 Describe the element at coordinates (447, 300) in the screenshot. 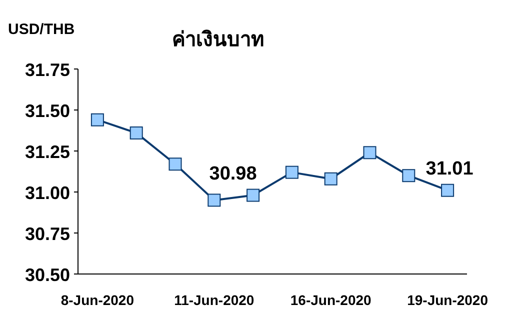

I see `x-tick-label: 19-Jun-2020` at that location.